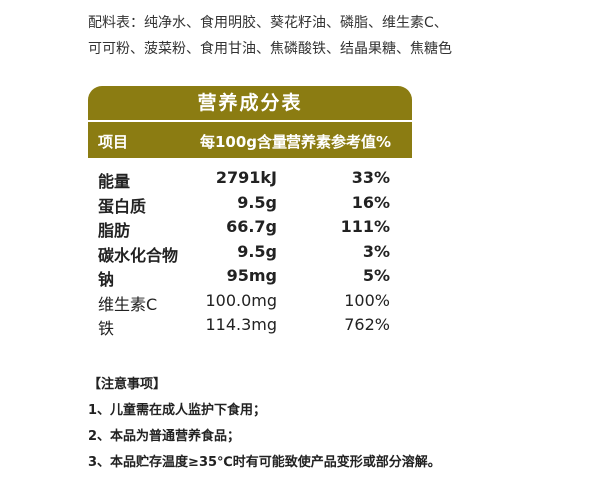  Describe the element at coordinates (370, 202) in the screenshot. I see `cell-nrv: 16%` at that location.